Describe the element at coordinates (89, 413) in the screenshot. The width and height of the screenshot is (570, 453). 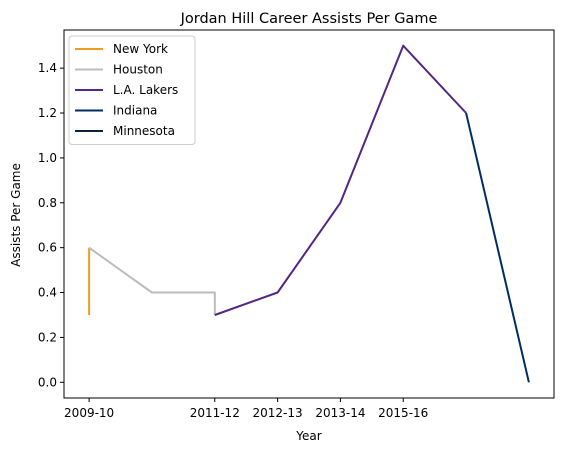
I see `x-tick-label: 2009-10` at that location.